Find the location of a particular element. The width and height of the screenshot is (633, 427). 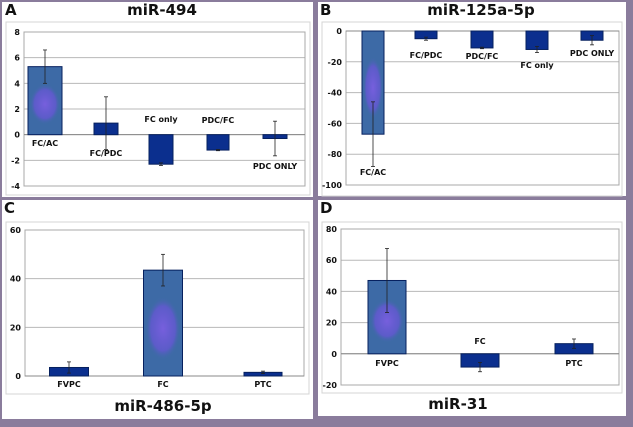

chart-title: miR-494 is located at coordinates (162, 10).